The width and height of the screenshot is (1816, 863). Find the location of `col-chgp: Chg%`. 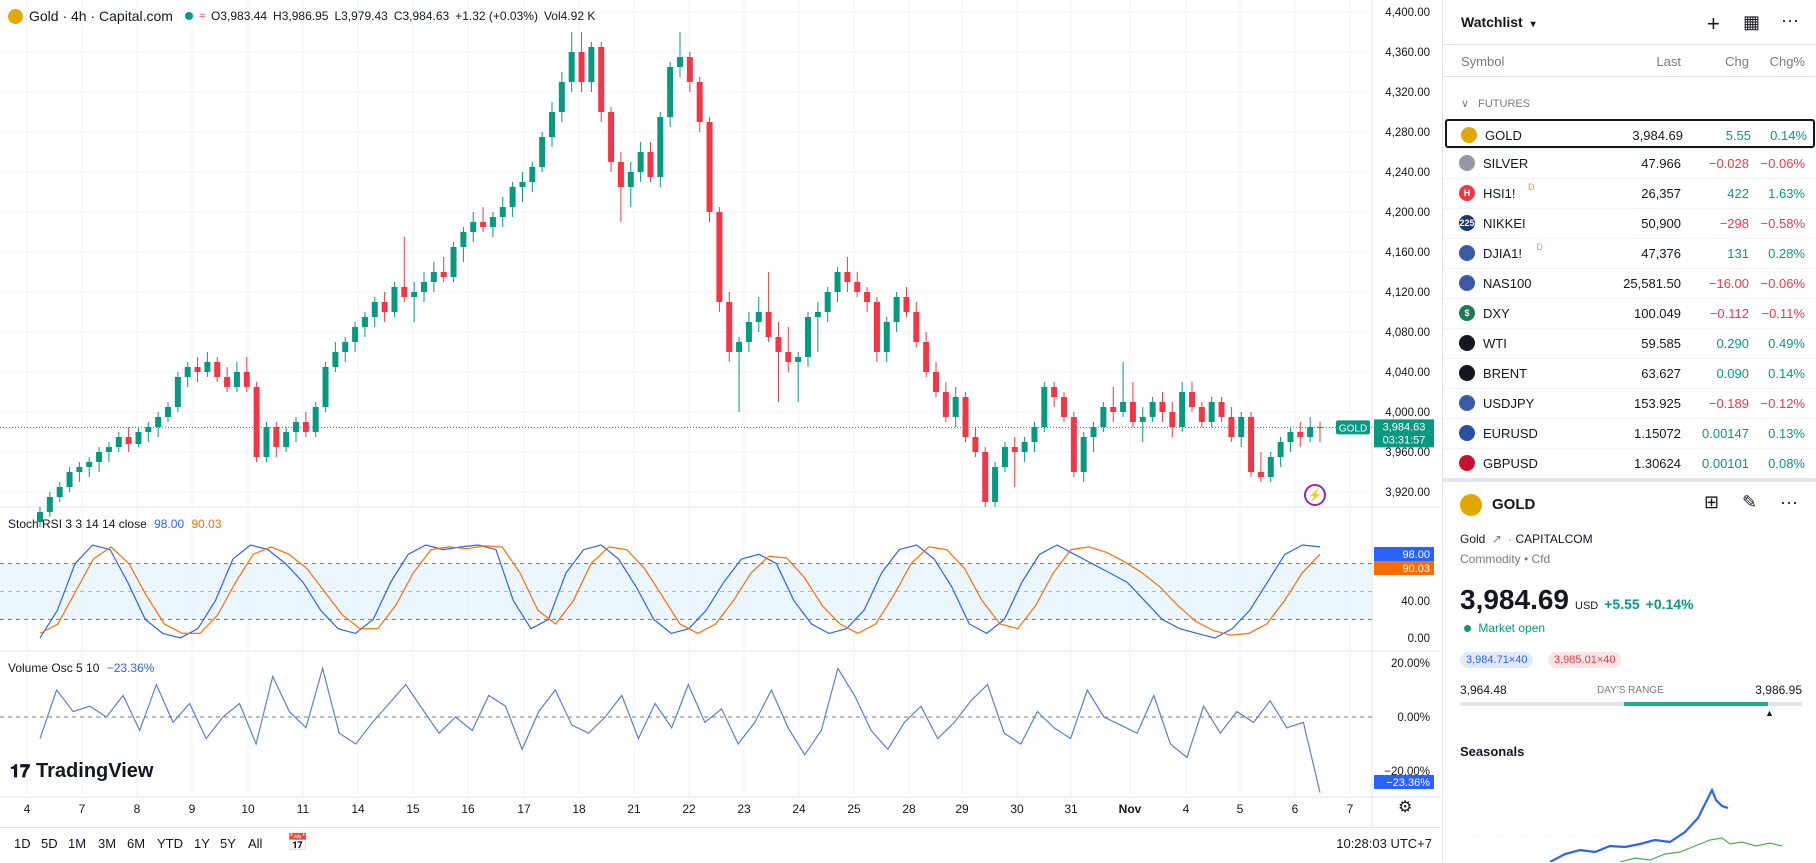

col-chgp: Chg% is located at coordinates (1787, 61).